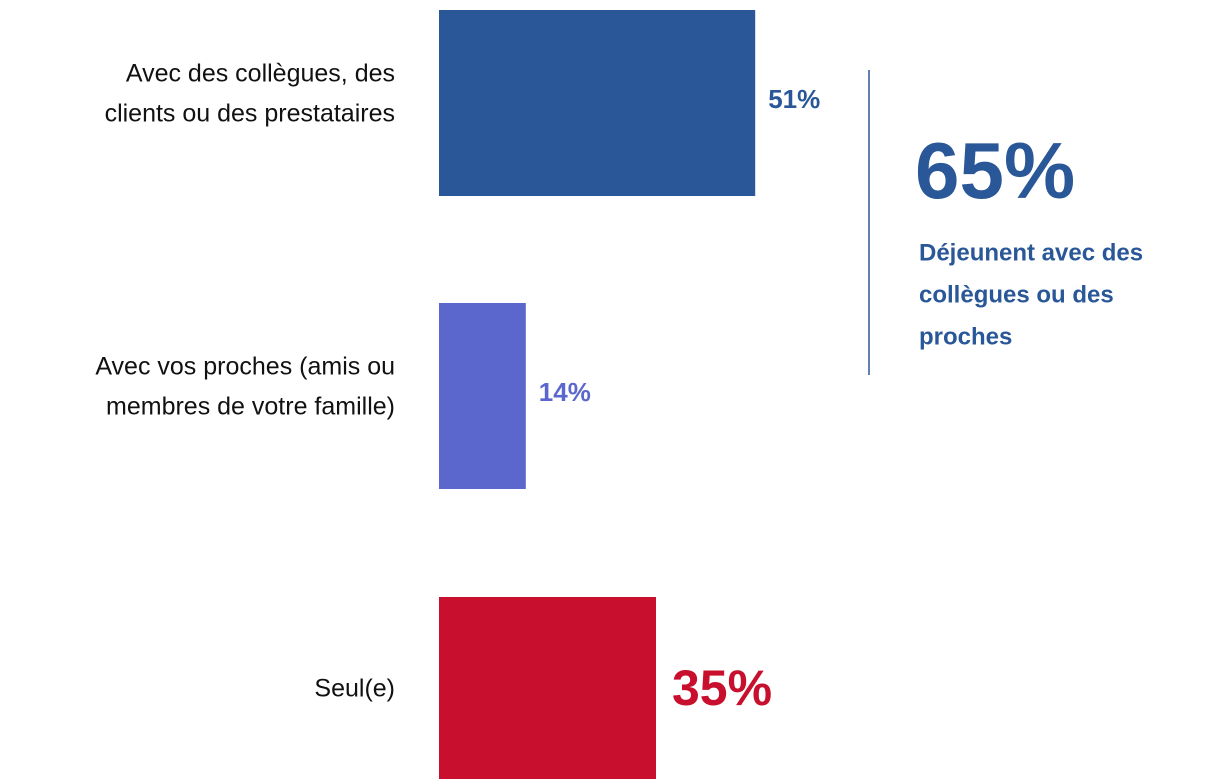 The image size is (1212, 779). What do you see at coordinates (260, 74) in the screenshot?
I see `category-label: Avec des collègues, des` at bounding box center [260, 74].